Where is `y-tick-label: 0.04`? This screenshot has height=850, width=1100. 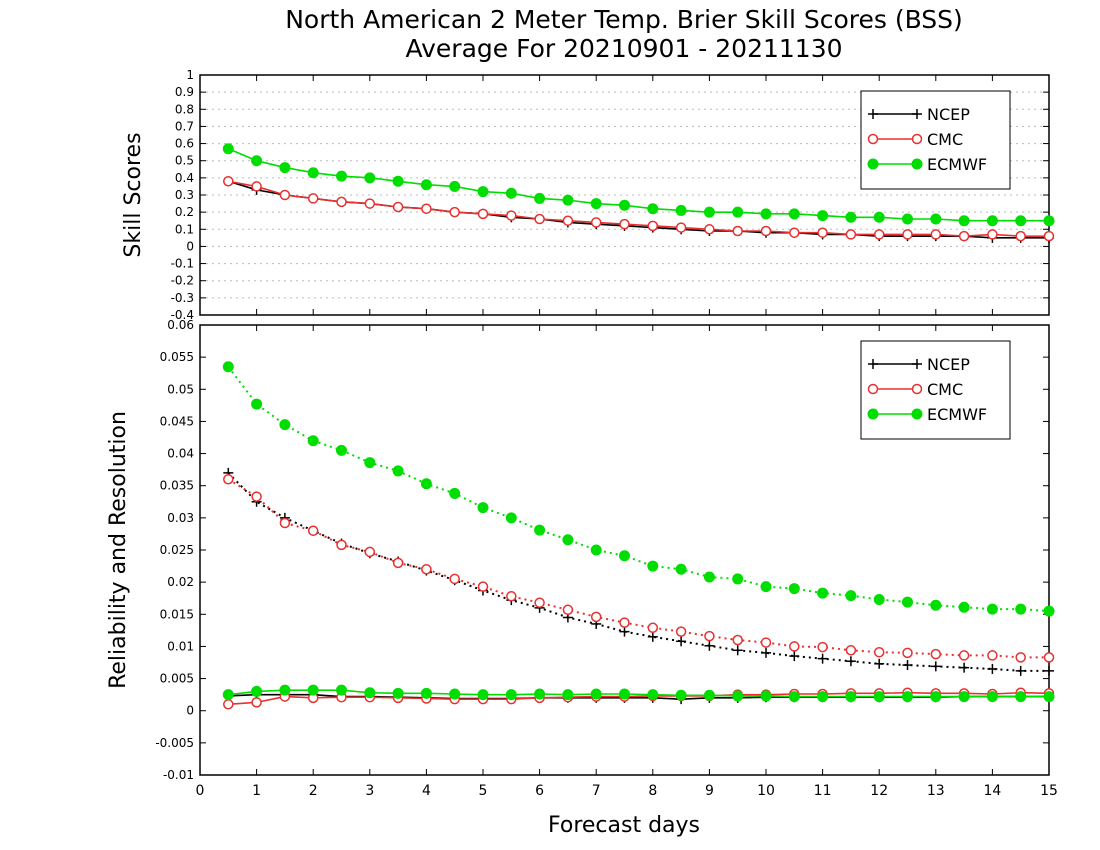
y-tick-label: 0.04 is located at coordinates (180, 454).